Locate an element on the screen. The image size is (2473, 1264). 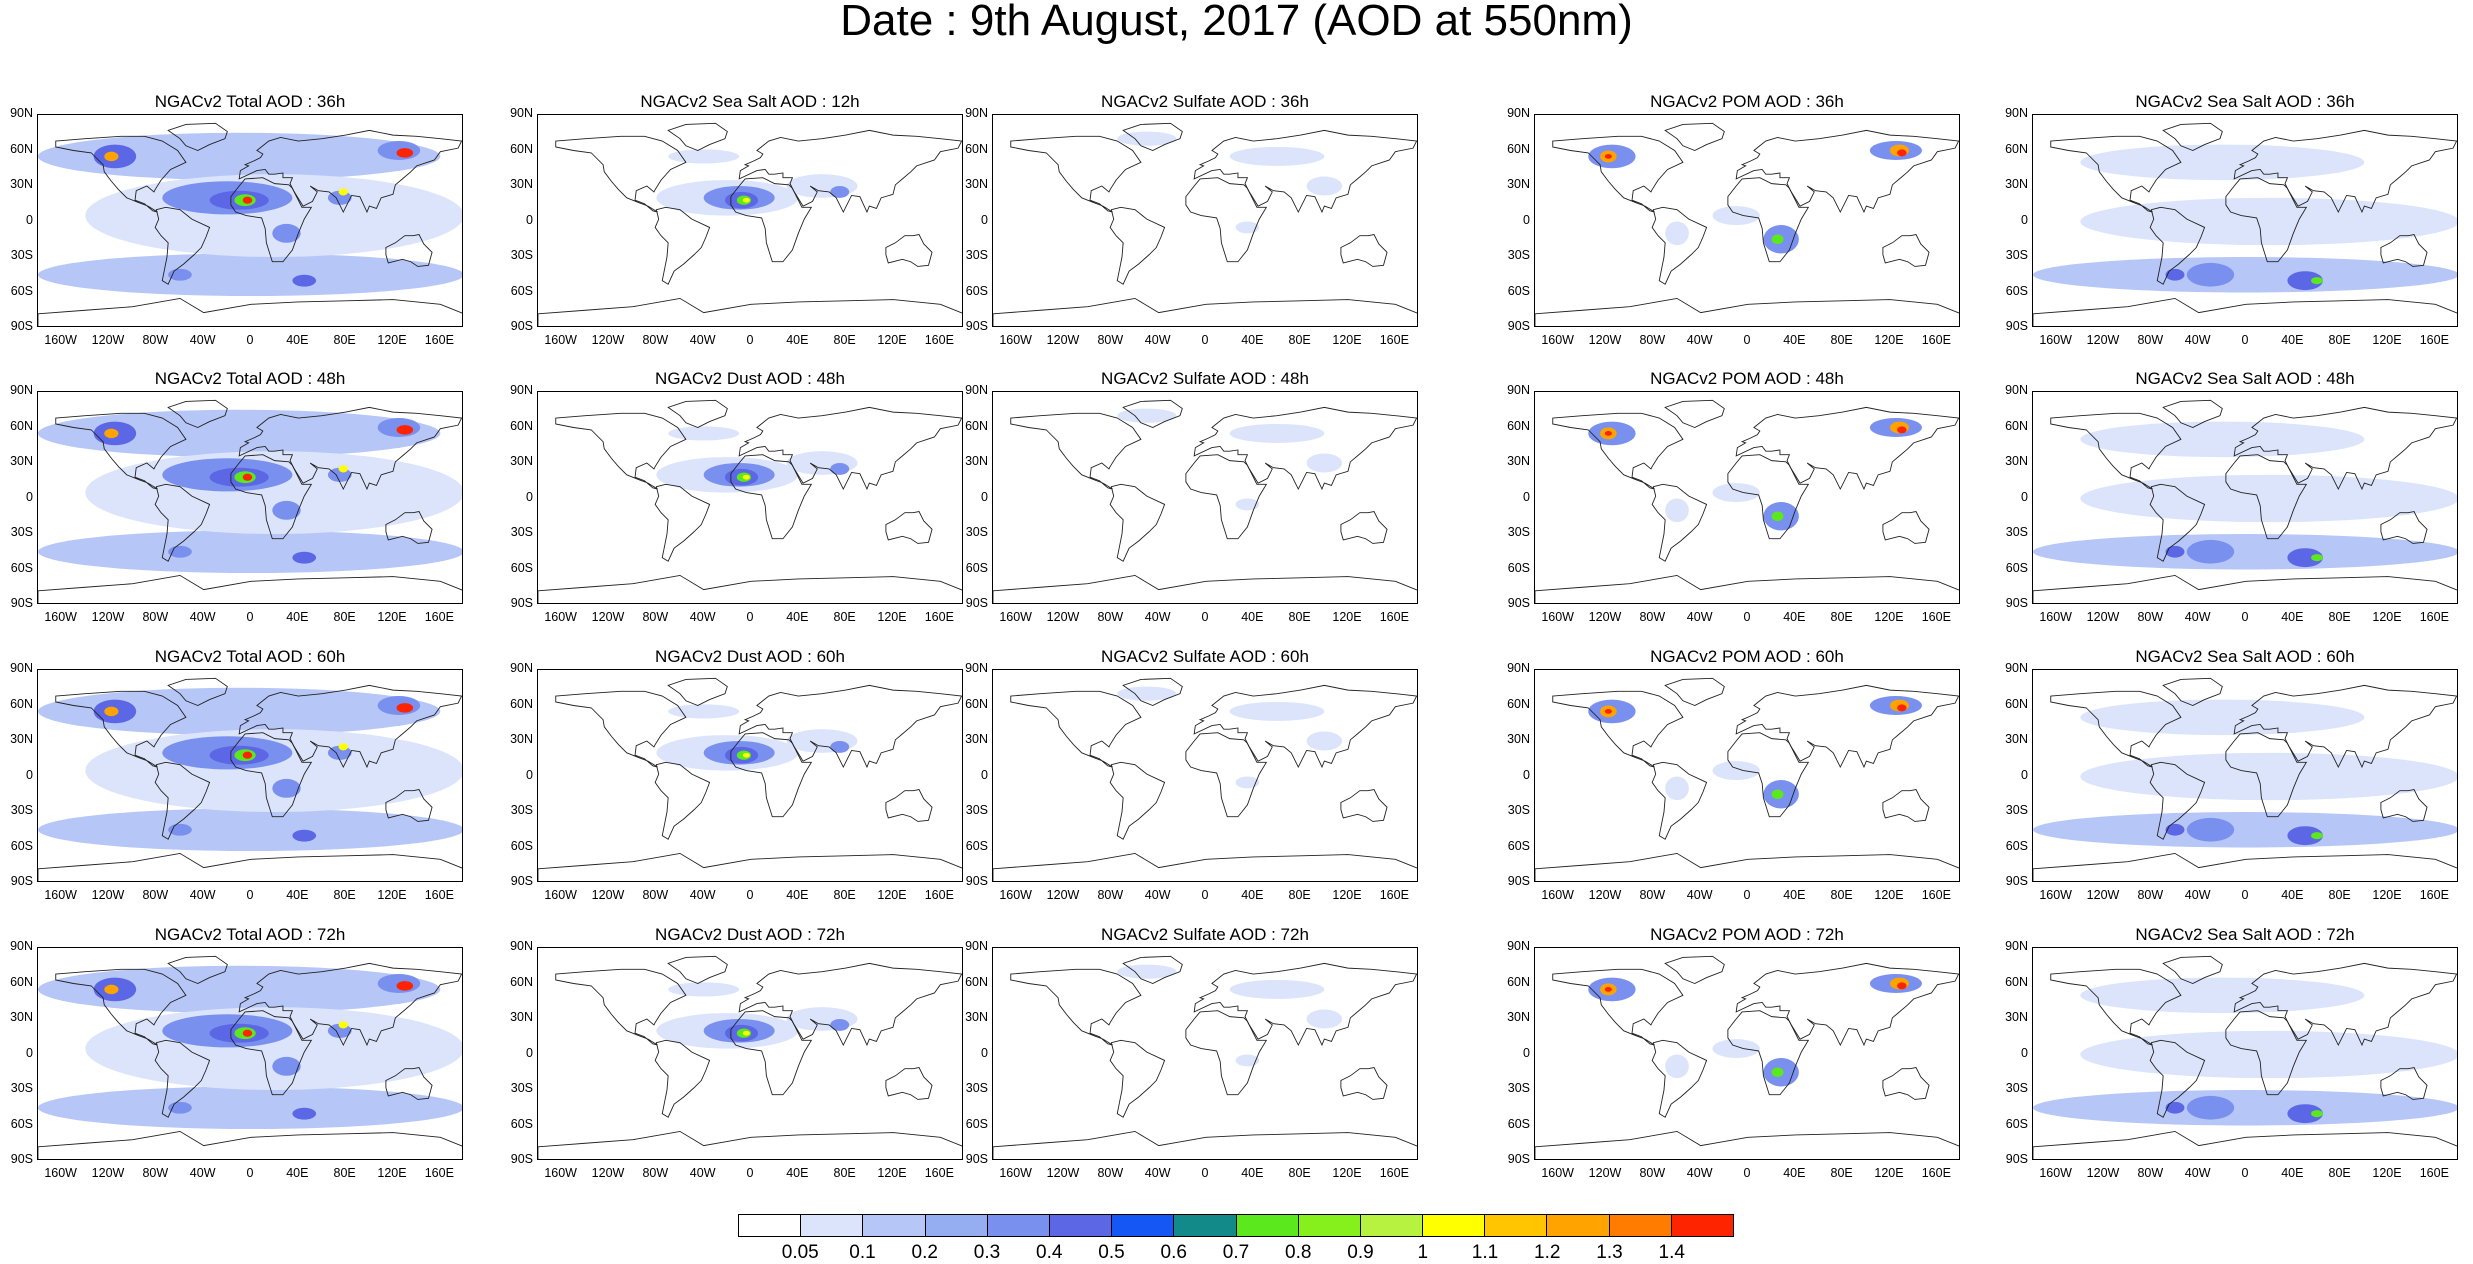
panel-title: NGACv2 POM AOD : 48h is located at coordinates (1747, 378).